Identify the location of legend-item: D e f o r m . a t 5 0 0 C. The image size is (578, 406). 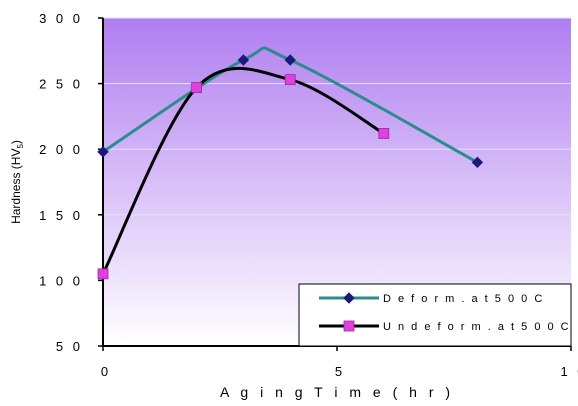
(431, 298).